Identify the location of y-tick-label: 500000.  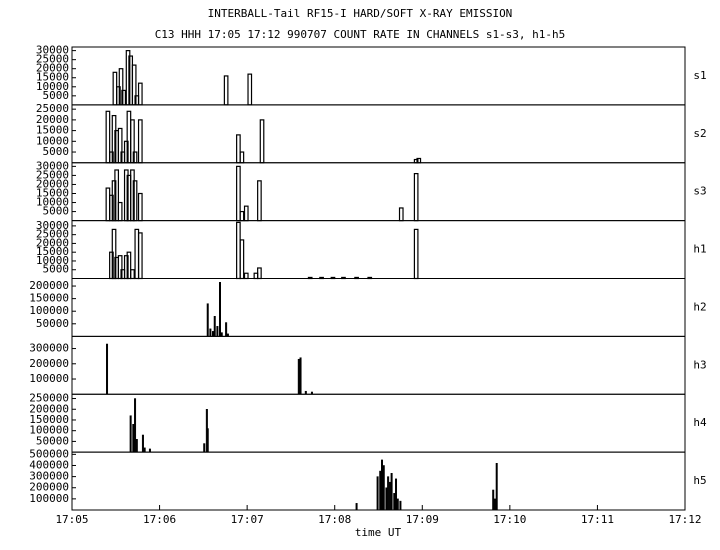
(49, 453).